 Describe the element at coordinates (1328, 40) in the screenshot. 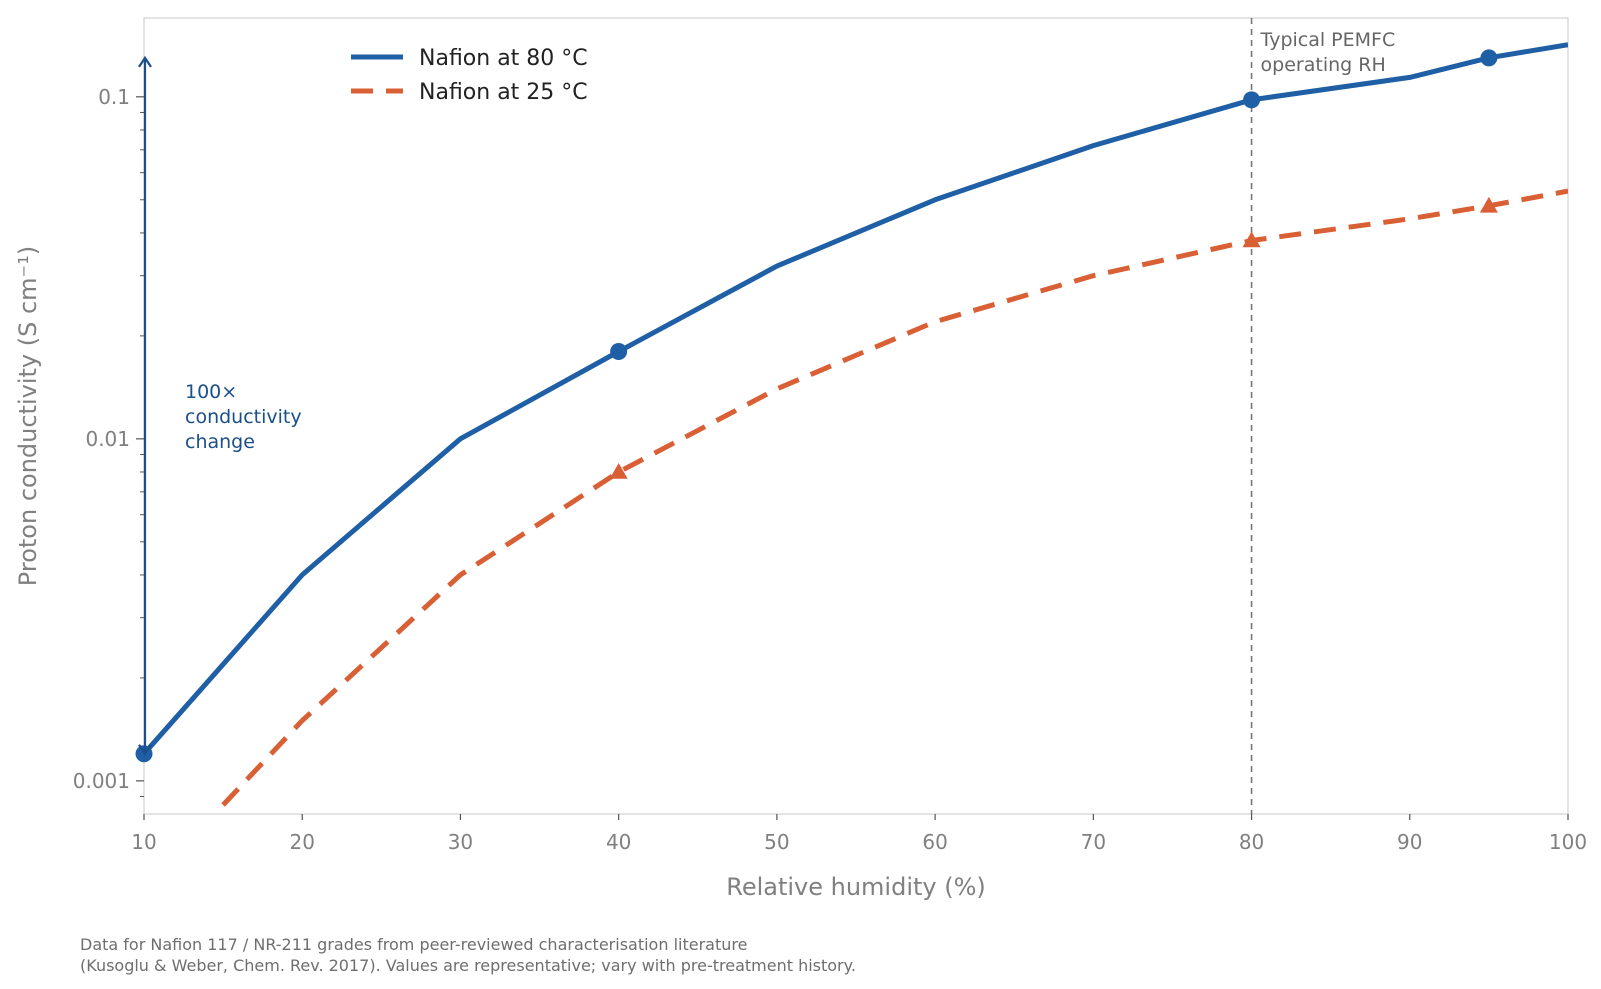

I see `operating-rh-label: Typical PEMFC` at that location.